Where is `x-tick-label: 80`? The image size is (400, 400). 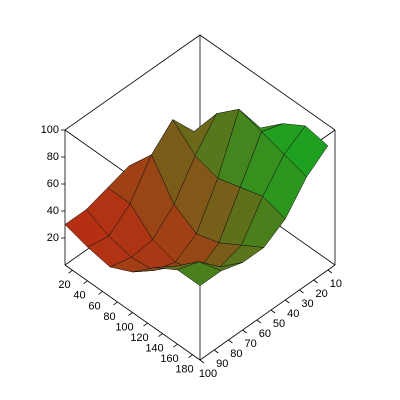
x-tick-label: 80 is located at coordinates (109, 317).